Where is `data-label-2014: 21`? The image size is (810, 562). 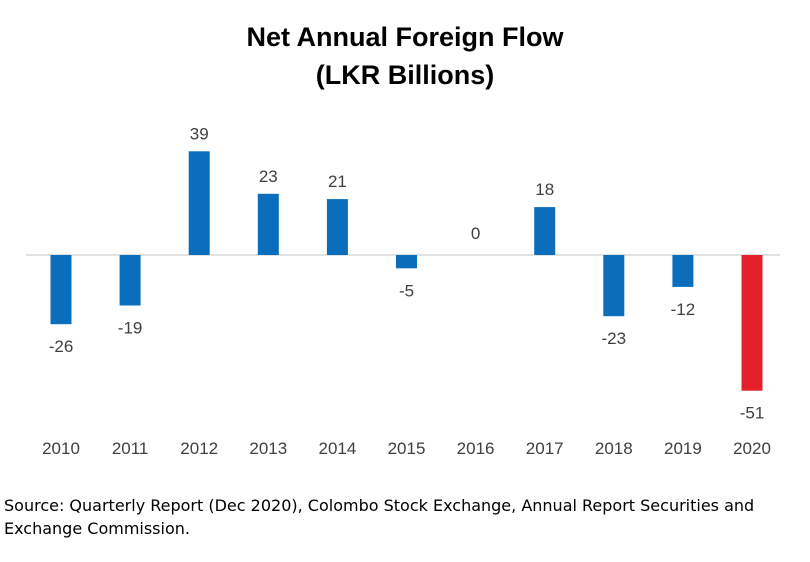 data-label-2014: 21 is located at coordinates (337, 181).